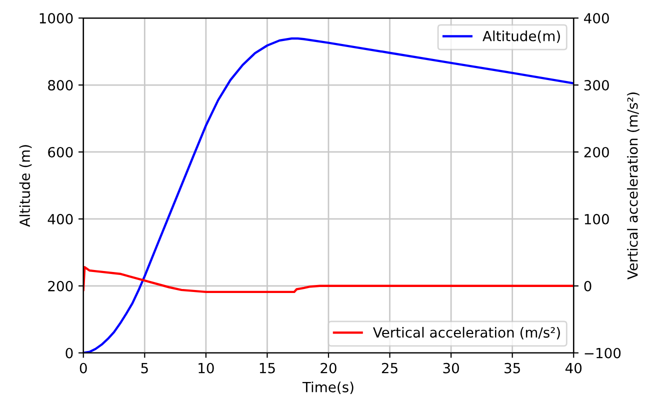 This screenshot has width=667, height=401. What do you see at coordinates (60, 152) in the screenshot?
I see `y-tick-label: 600` at bounding box center [60, 152].